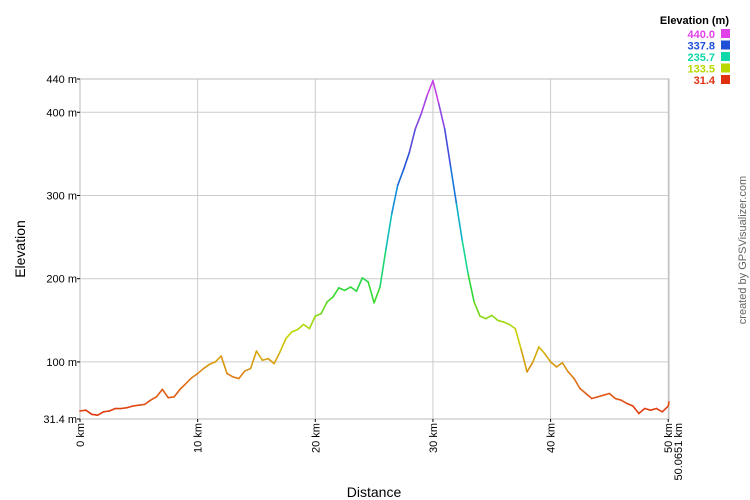 The height and width of the screenshot is (500, 750). I want to click on y-tick-label: 100 m, so click(61, 363).